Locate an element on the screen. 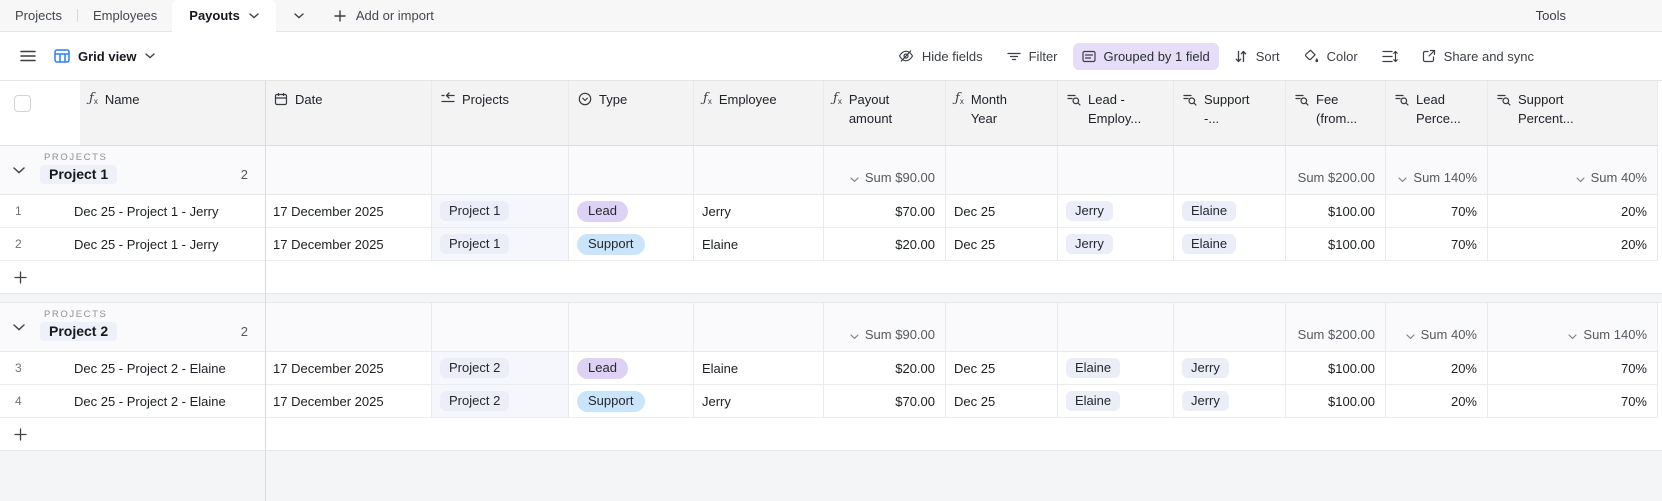  color-button: Color is located at coordinates (1331, 56).